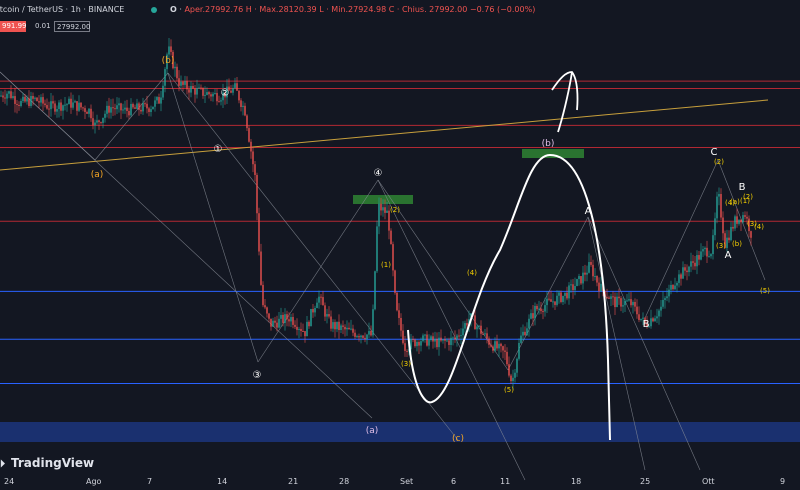 This screenshot has height=490, width=800. Describe the element at coordinates (400, 482) in the screenshot. I see `time-axis: 24 Ago 7 14 21 28 Set 6 11 18 25 Ott 9` at that location.